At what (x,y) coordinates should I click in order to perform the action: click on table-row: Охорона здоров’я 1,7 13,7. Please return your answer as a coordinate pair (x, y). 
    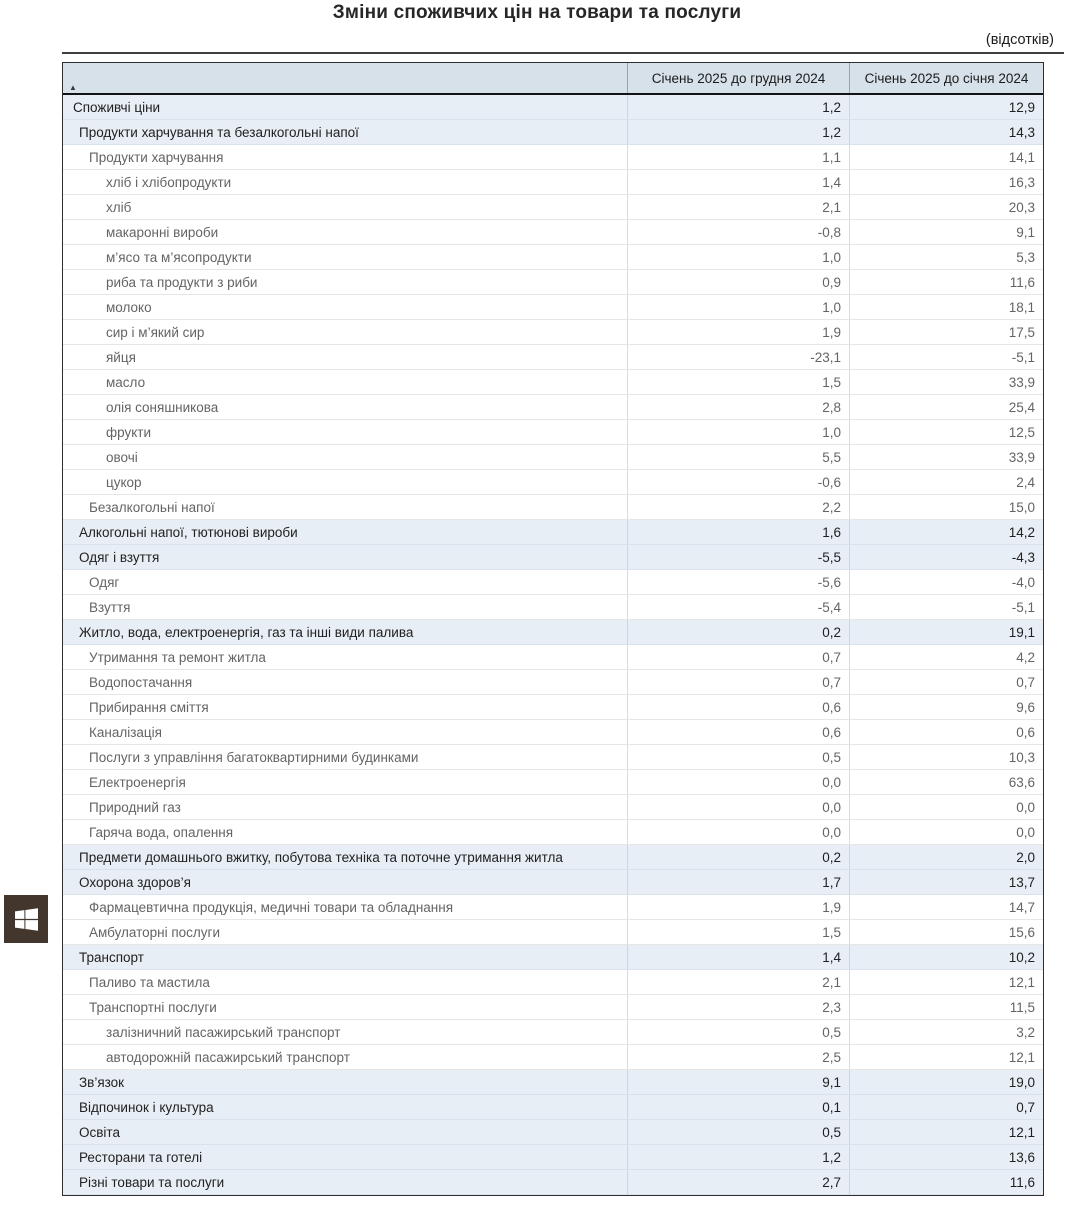
    Looking at the image, I should click on (553, 882).